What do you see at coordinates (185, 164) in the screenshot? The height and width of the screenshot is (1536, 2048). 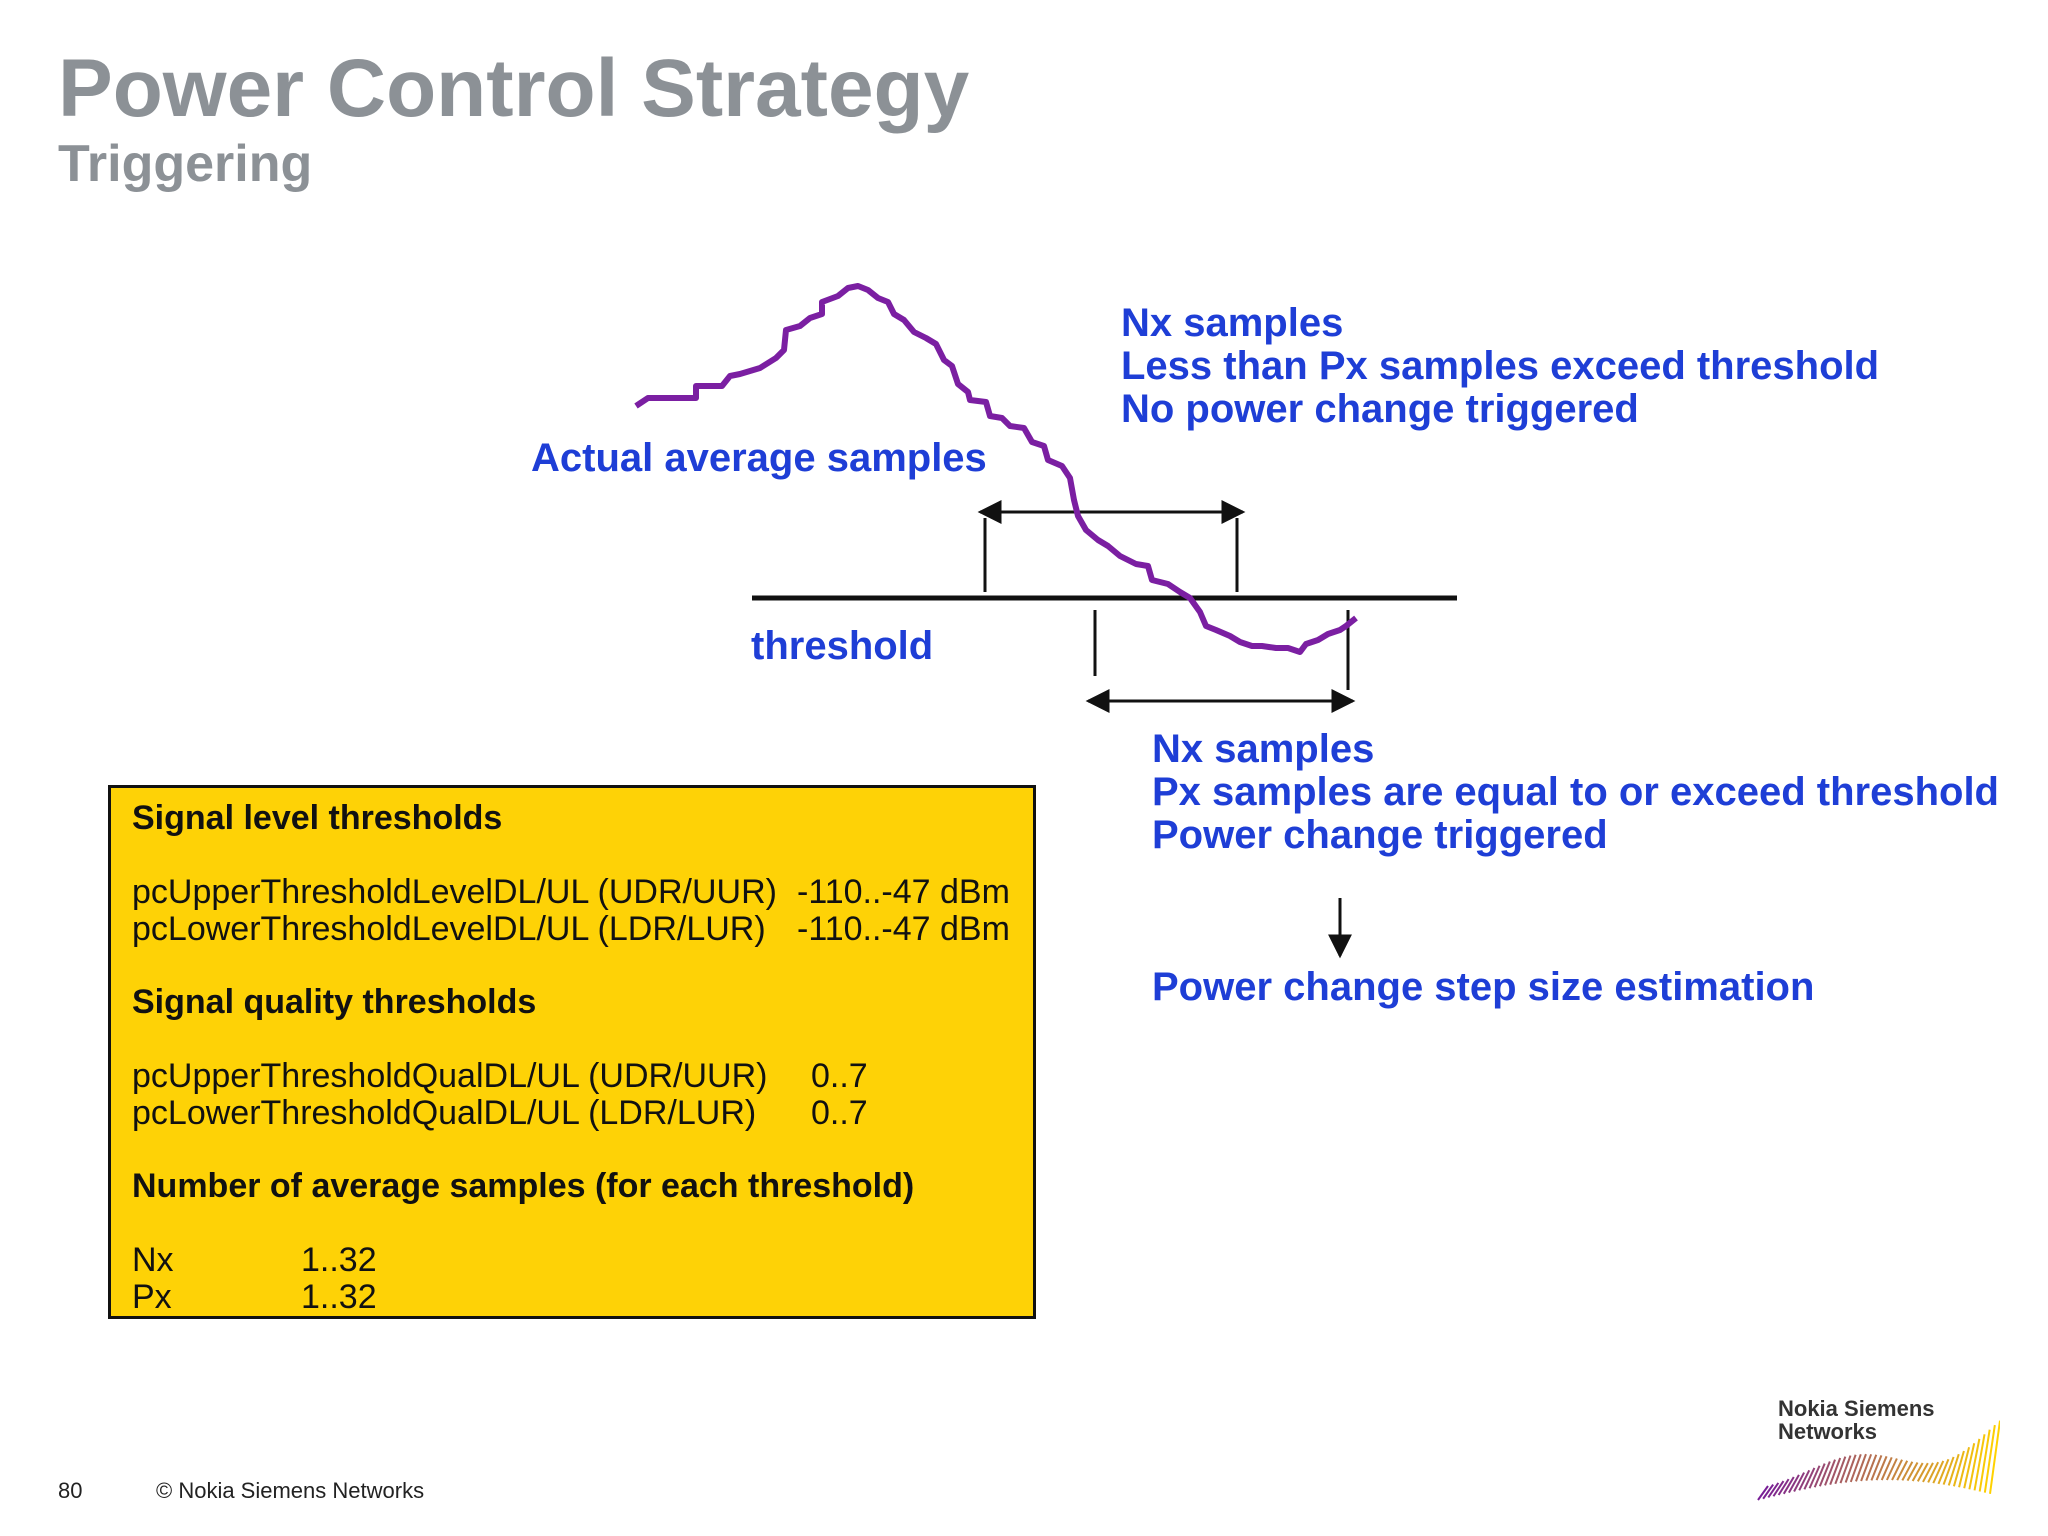 I see `slide-subtitle: Triggering` at bounding box center [185, 164].